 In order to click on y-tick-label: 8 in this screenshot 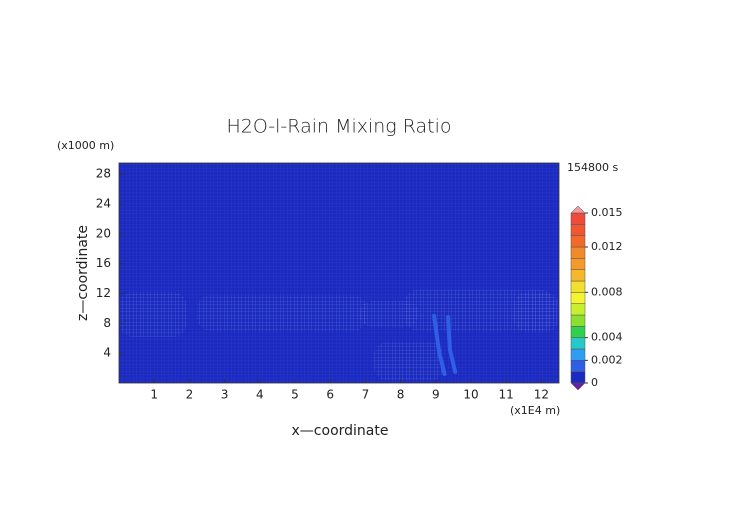, I will do `click(107, 323)`.